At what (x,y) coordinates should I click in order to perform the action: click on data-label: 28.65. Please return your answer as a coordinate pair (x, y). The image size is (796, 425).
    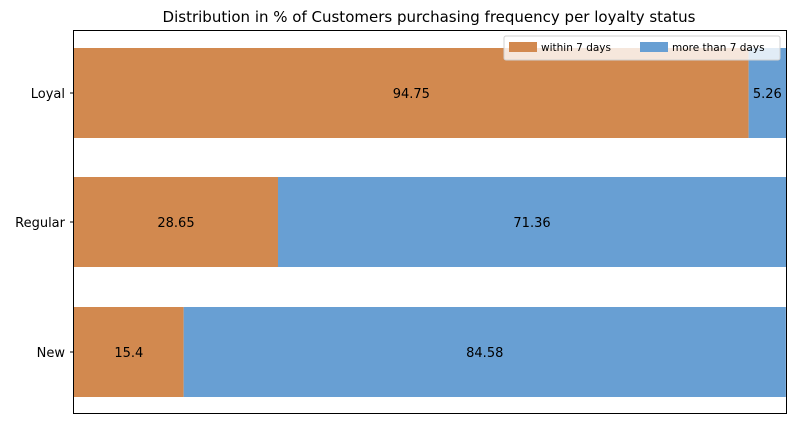
    Looking at the image, I should click on (175, 223).